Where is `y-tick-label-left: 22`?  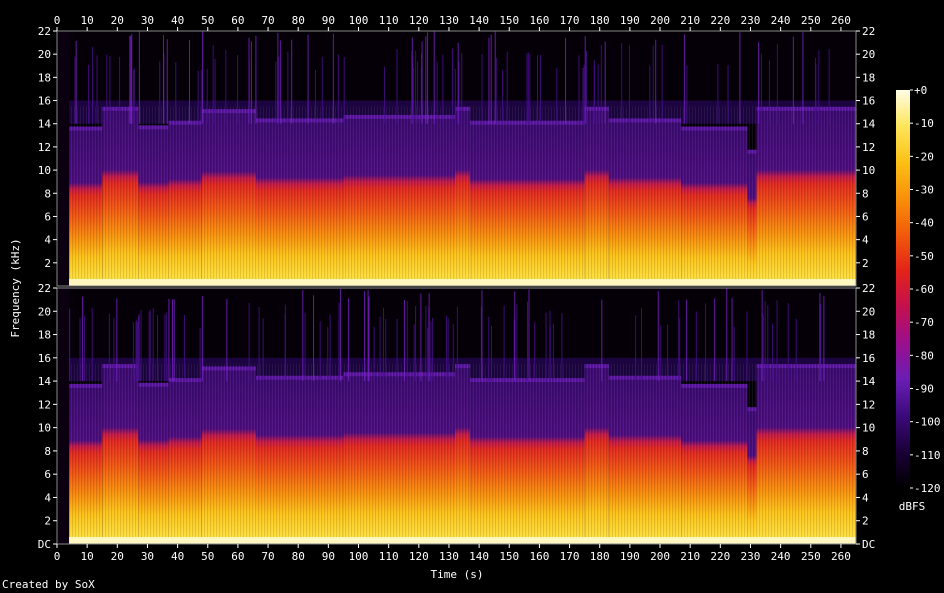
y-tick-label-left: 22 is located at coordinates (44, 288).